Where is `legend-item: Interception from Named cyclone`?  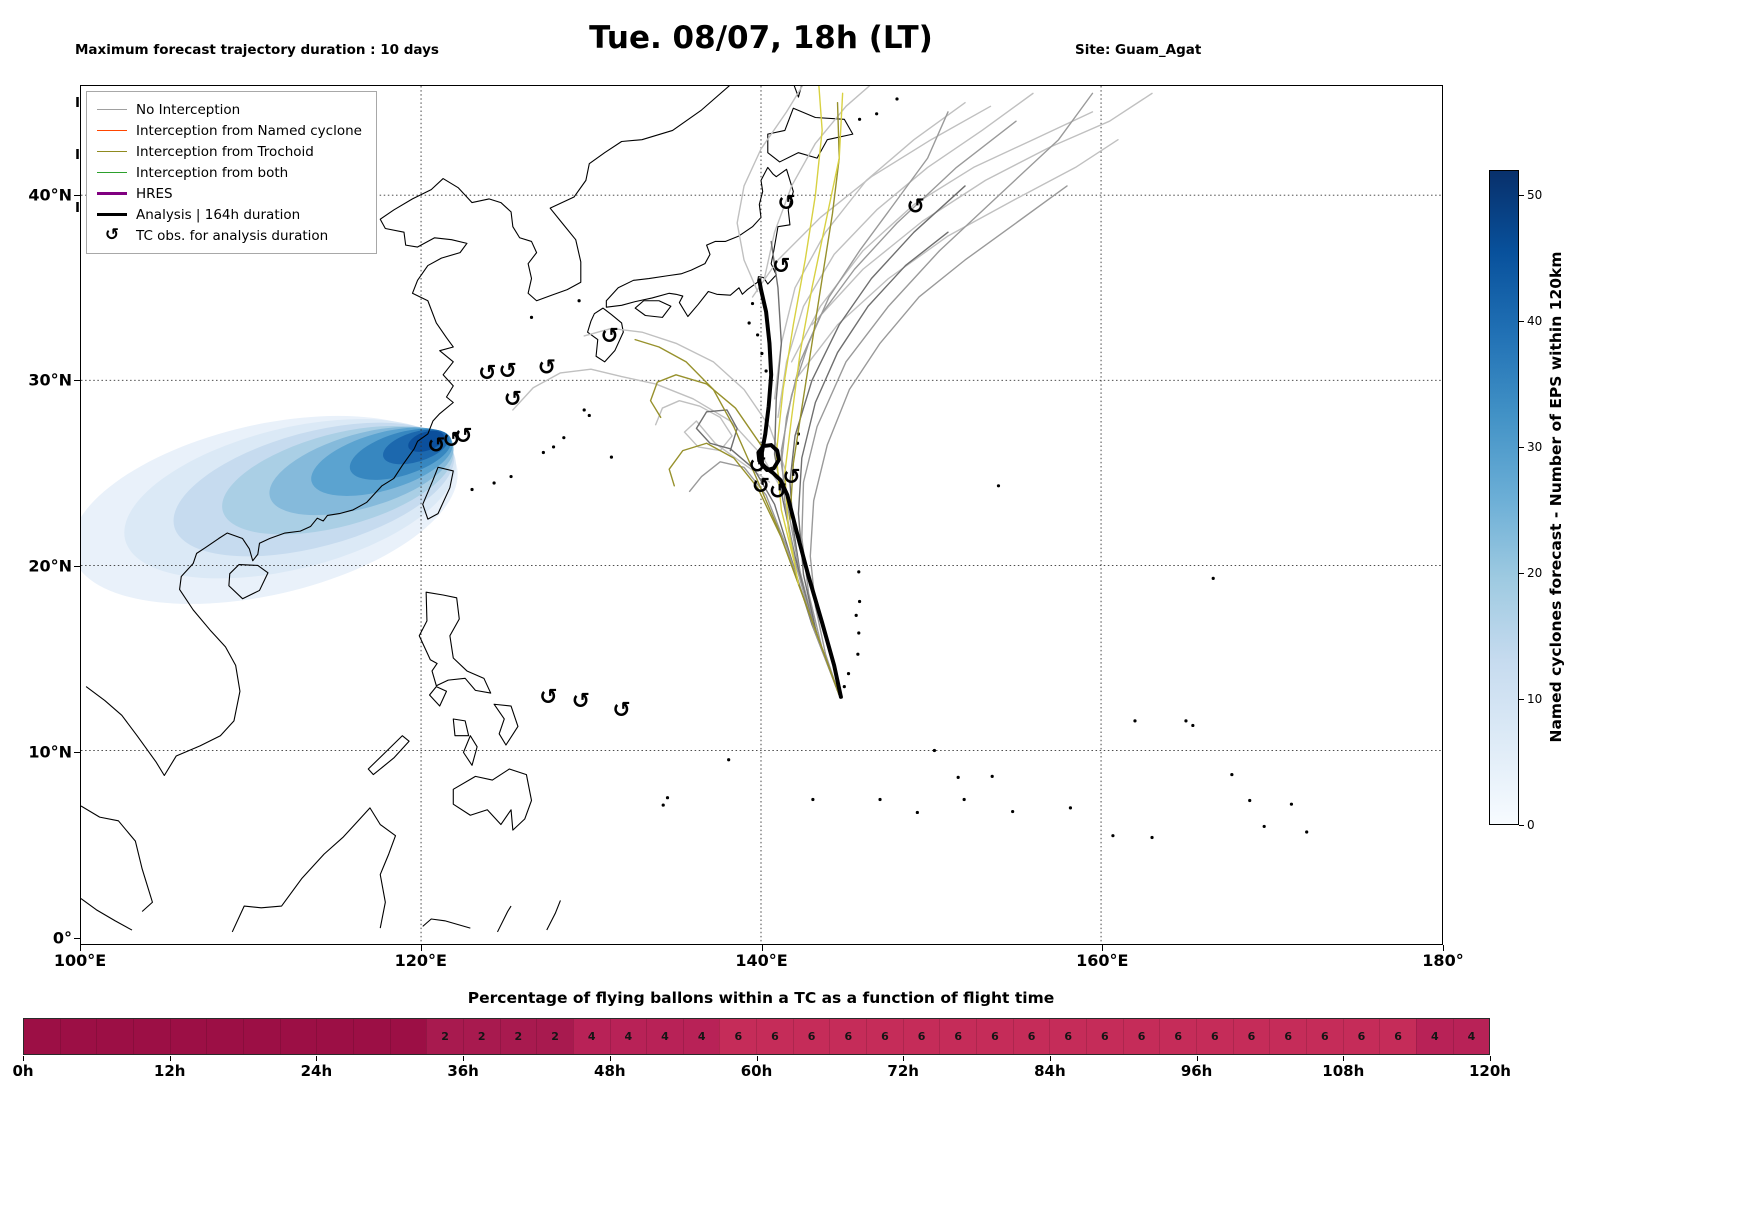 legend-item: Interception from Named cyclone is located at coordinates (229, 130).